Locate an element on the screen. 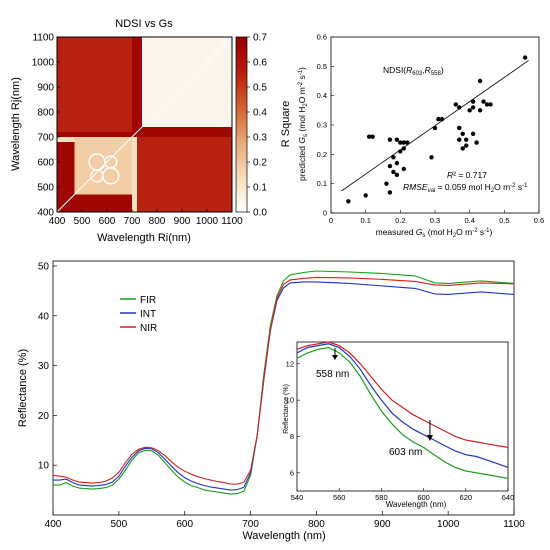 This screenshot has width=550, height=550. fit-line is located at coordinates (435, 126).